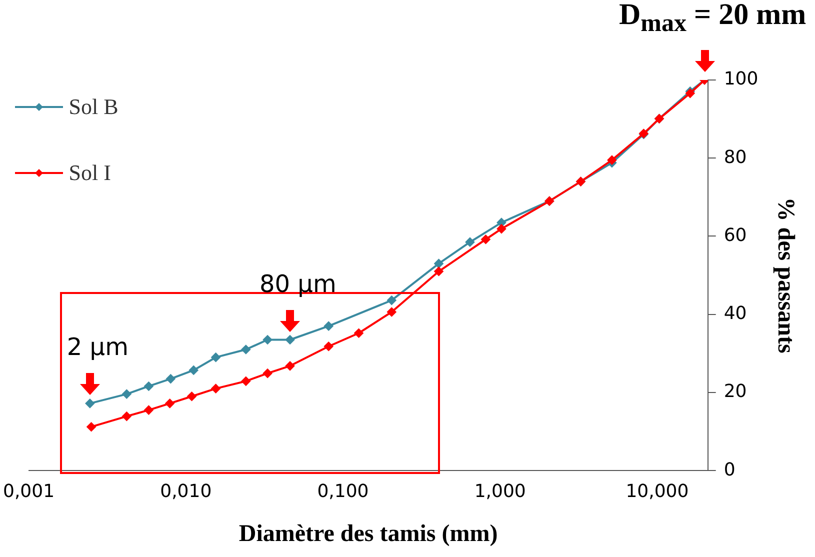 This screenshot has height=557, width=815. What do you see at coordinates (93, 107) in the screenshot?
I see `legend-label: Sol B` at bounding box center [93, 107].